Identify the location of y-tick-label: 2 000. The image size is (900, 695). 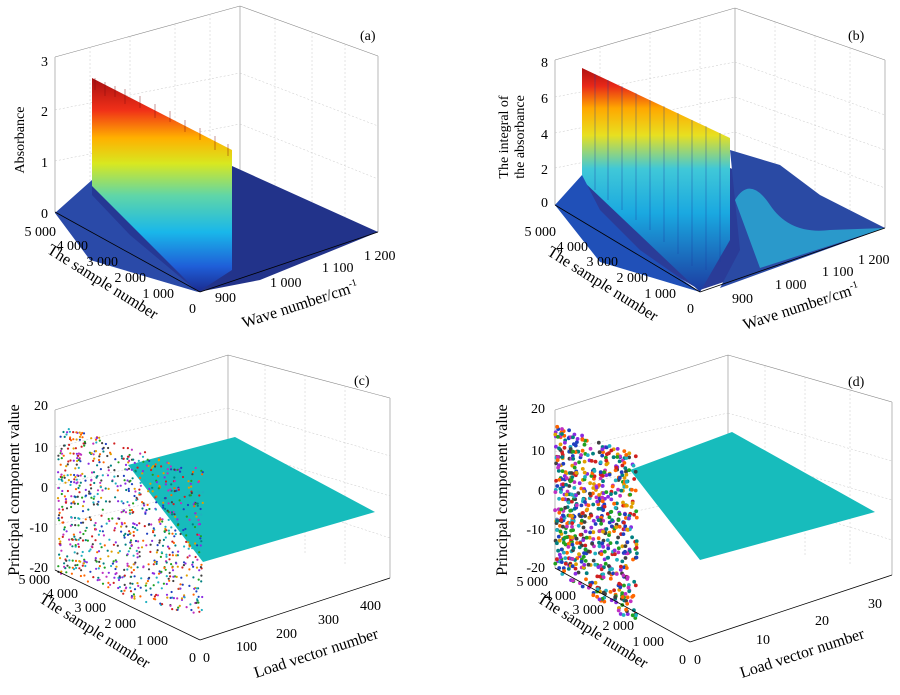
(131, 278).